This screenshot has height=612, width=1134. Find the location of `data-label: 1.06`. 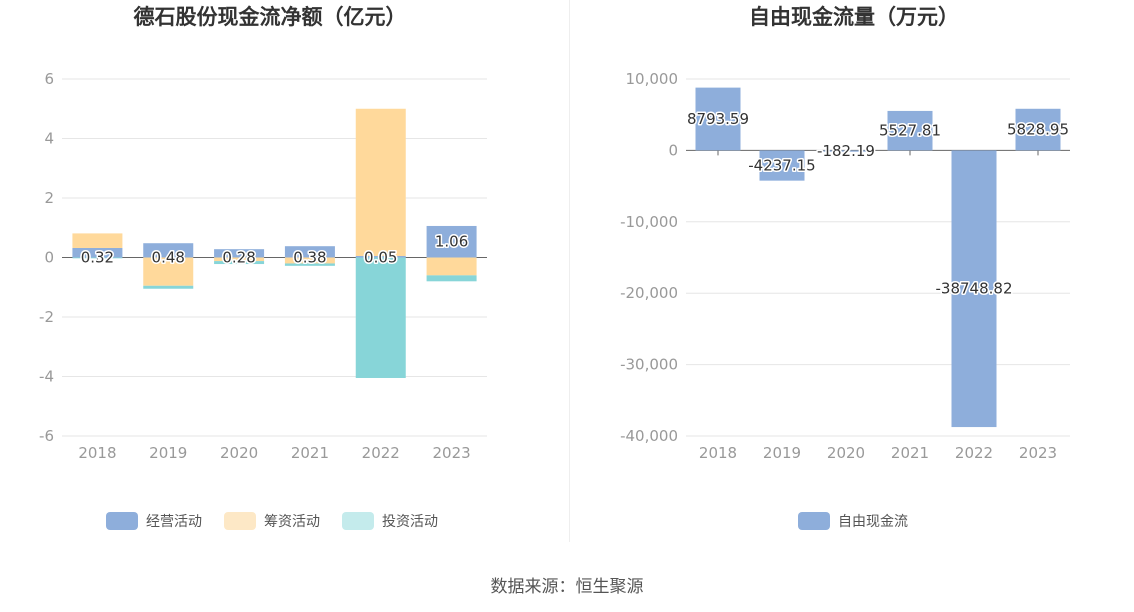

data-label: 1.06 is located at coordinates (451, 242).